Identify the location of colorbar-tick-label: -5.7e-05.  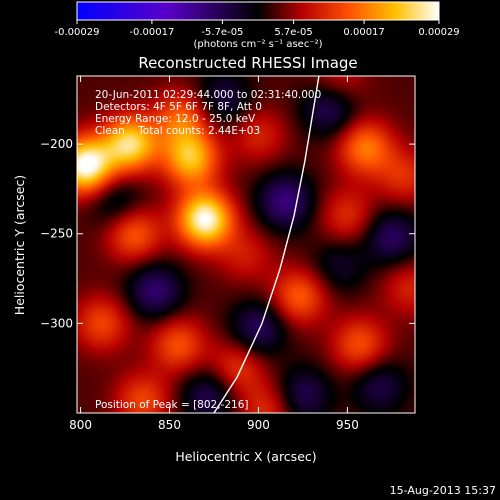
(222, 32).